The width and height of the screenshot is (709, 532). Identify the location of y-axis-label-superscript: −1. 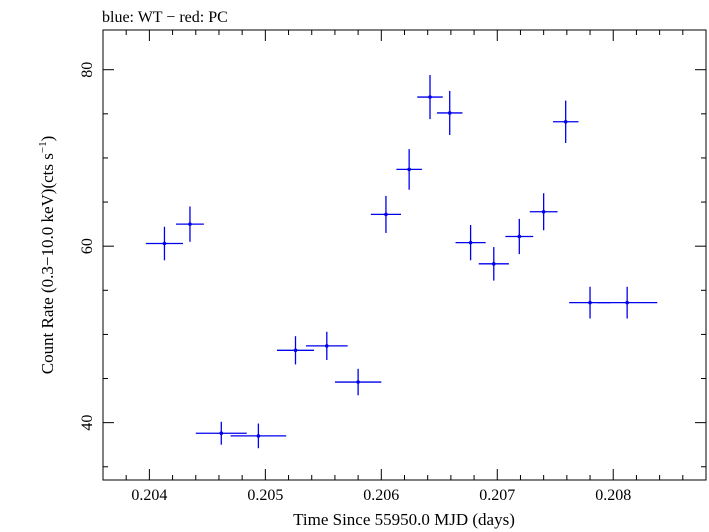
(43, 147).